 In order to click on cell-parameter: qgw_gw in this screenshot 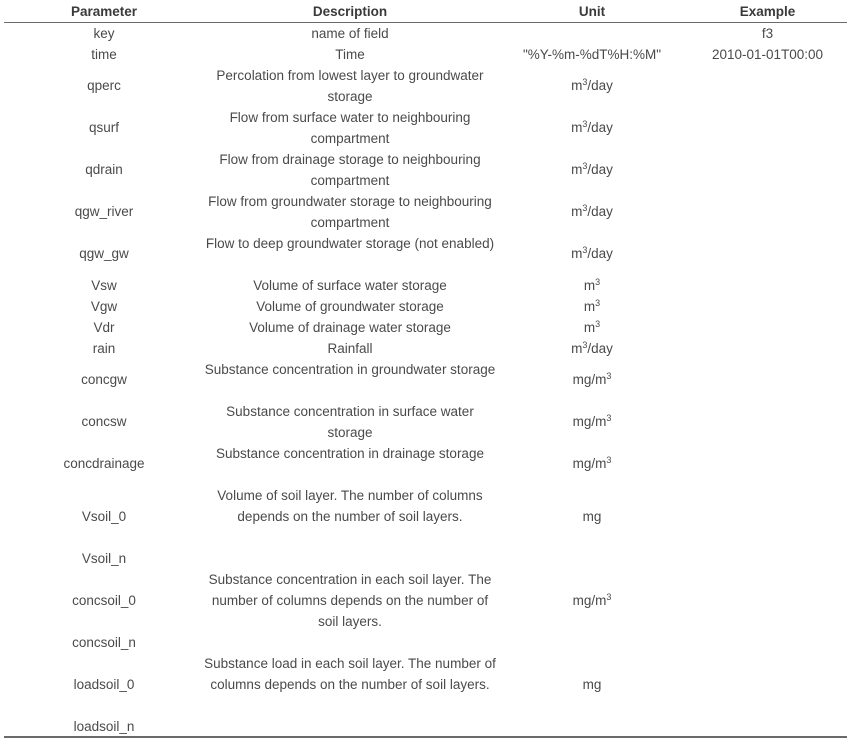, I will do `click(104, 253)`.